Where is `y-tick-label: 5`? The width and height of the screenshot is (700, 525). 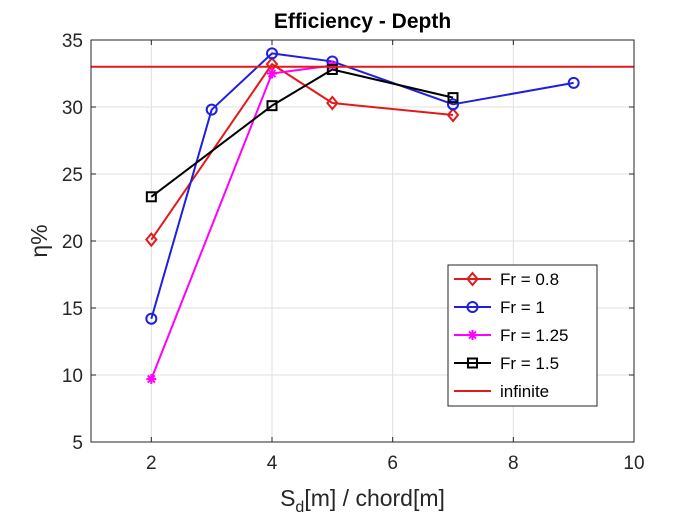 y-tick-label: 5 is located at coordinates (77, 443).